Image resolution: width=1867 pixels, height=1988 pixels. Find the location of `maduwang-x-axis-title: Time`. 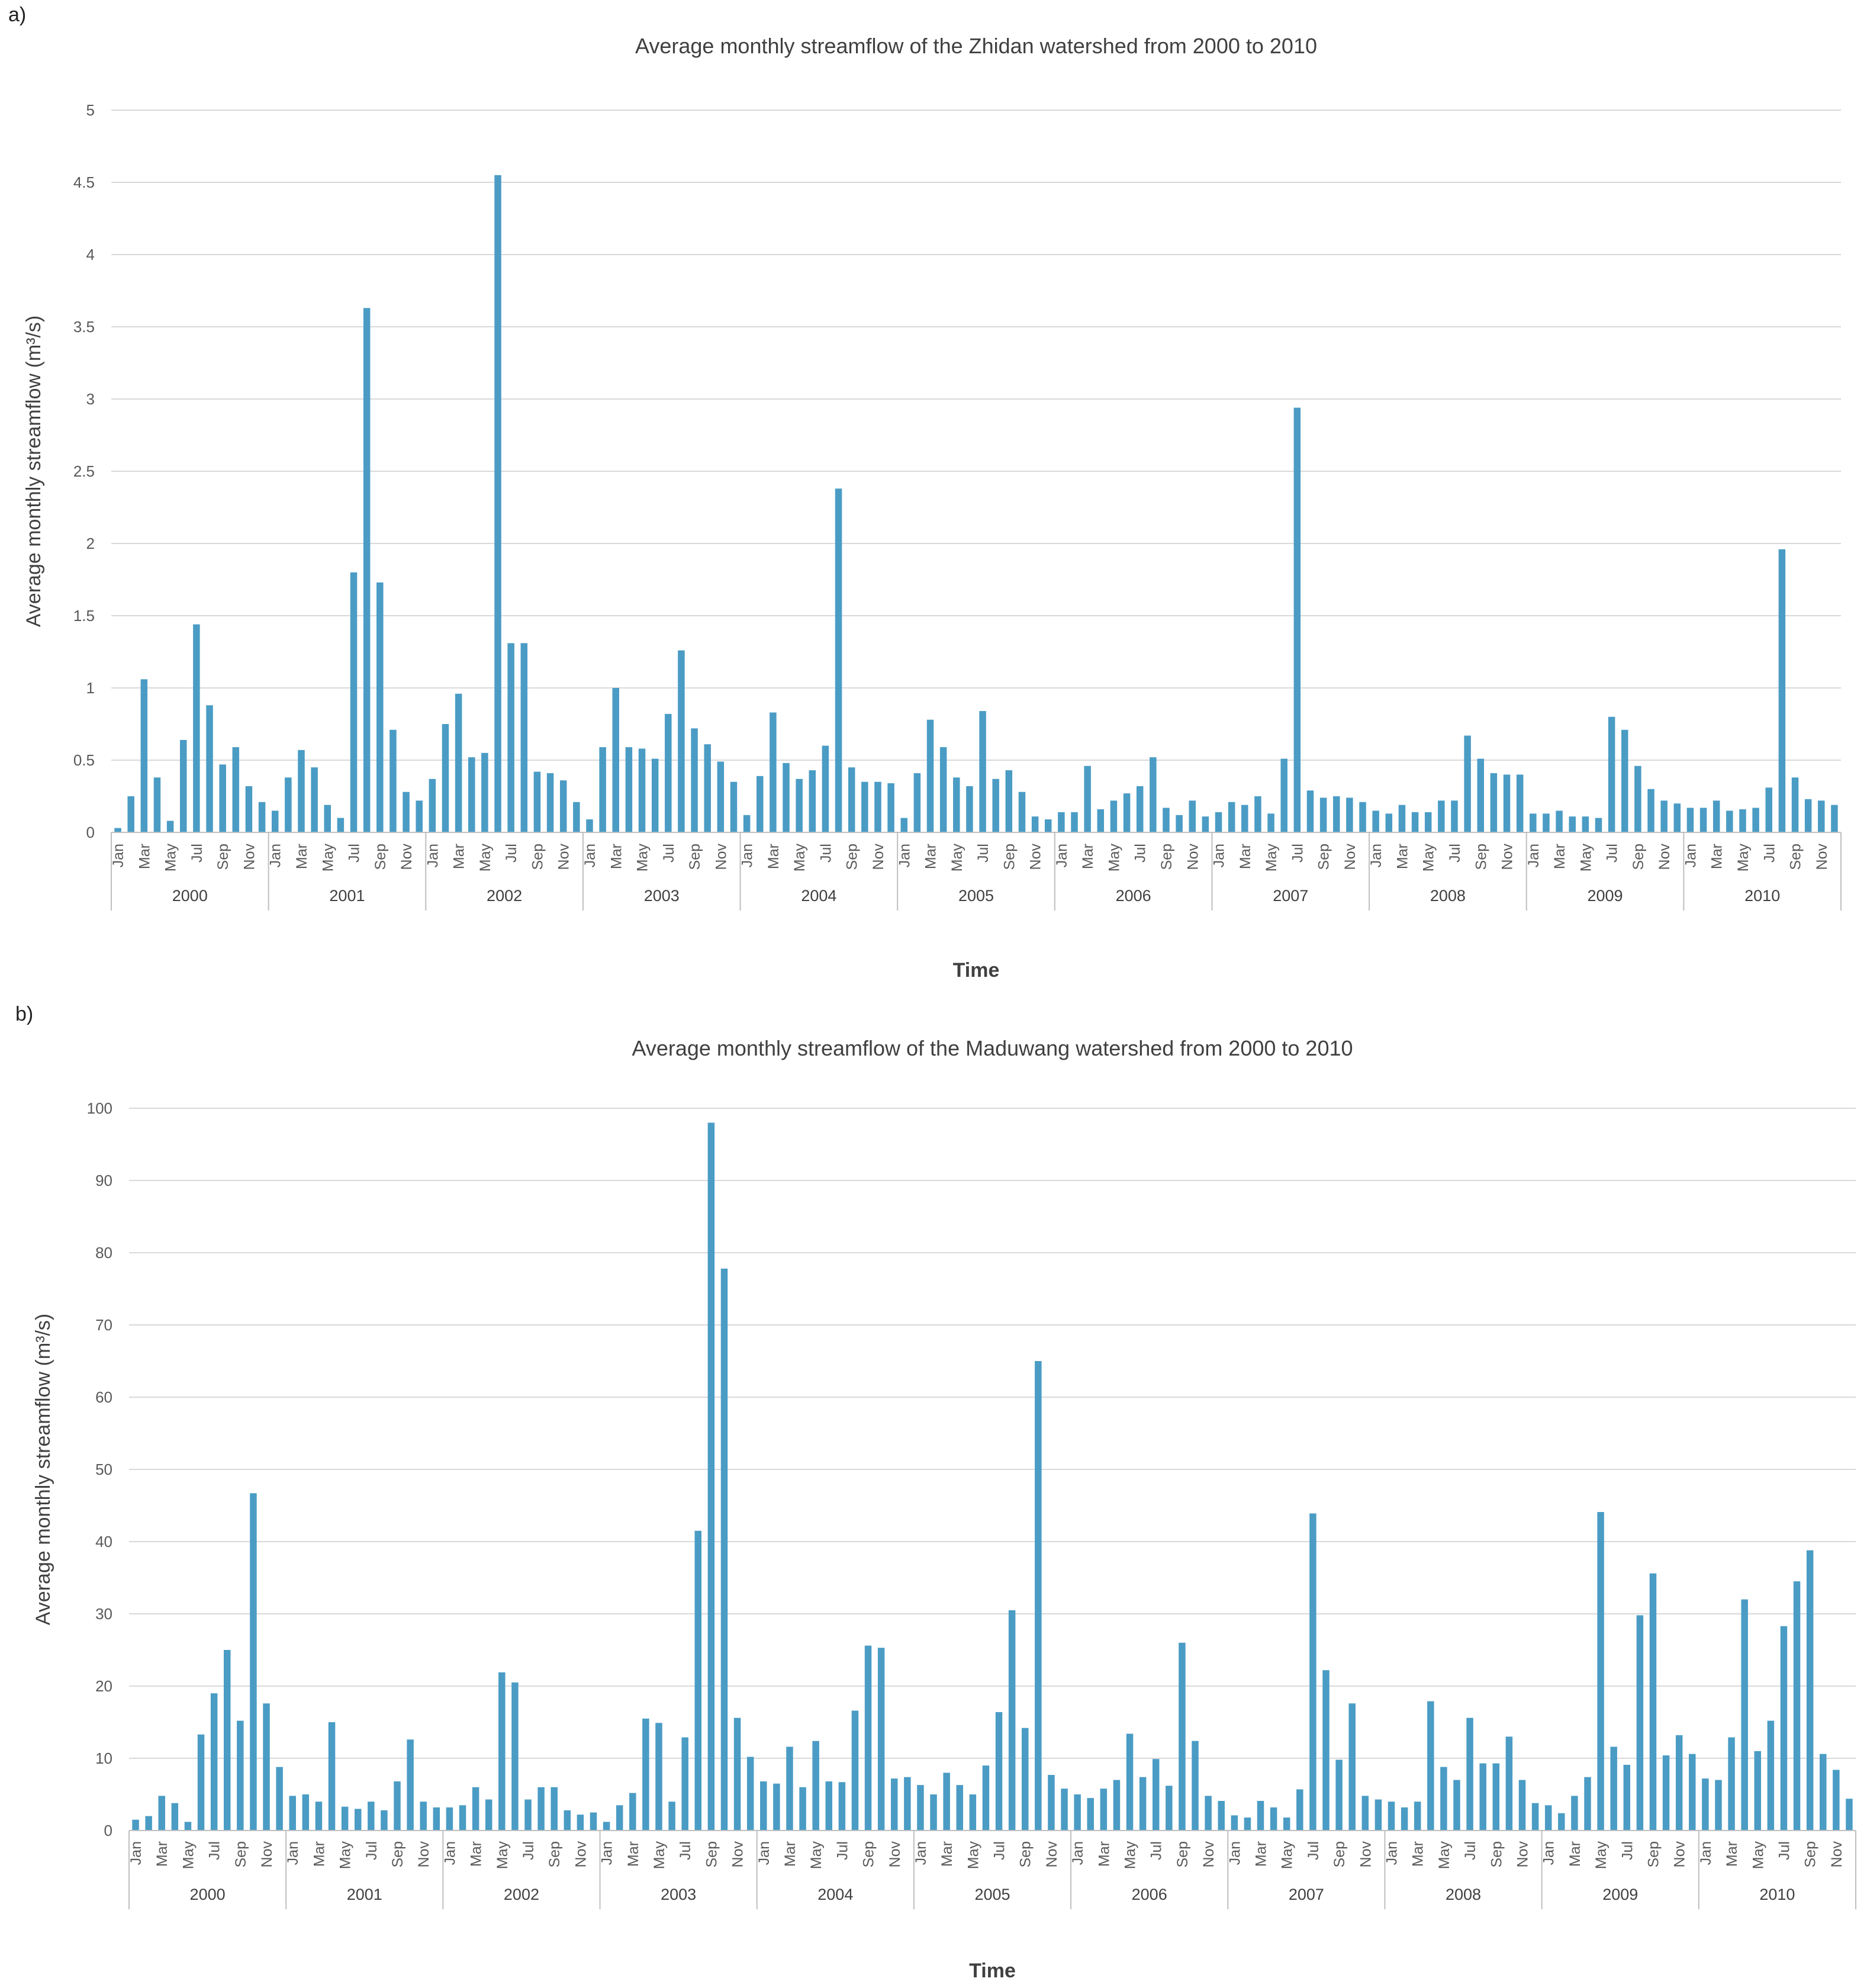

maduwang-x-axis-title: Time is located at coordinates (992, 1971).